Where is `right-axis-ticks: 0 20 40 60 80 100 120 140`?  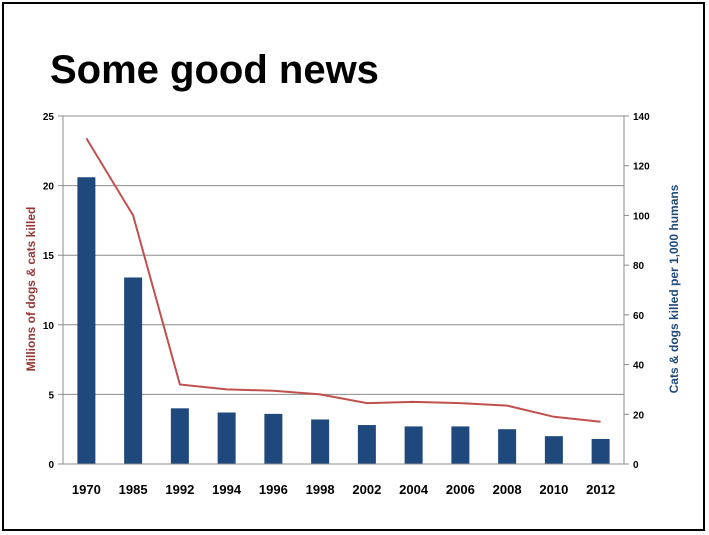 right-axis-ticks: 0 20 40 60 80 100 120 140 is located at coordinates (637, 291).